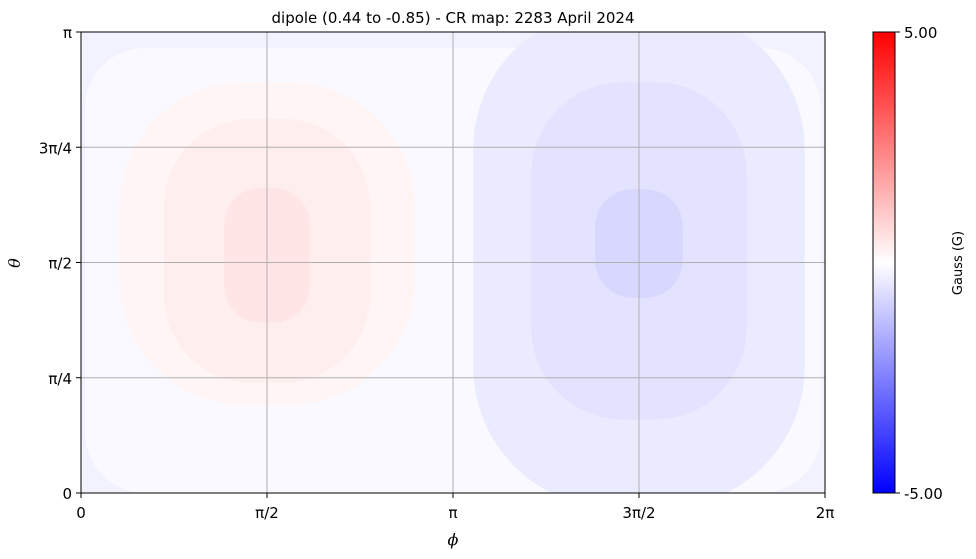 This screenshot has height=559, width=976. What do you see at coordinates (67, 494) in the screenshot?
I see `y-tick-label-0: 0` at bounding box center [67, 494].